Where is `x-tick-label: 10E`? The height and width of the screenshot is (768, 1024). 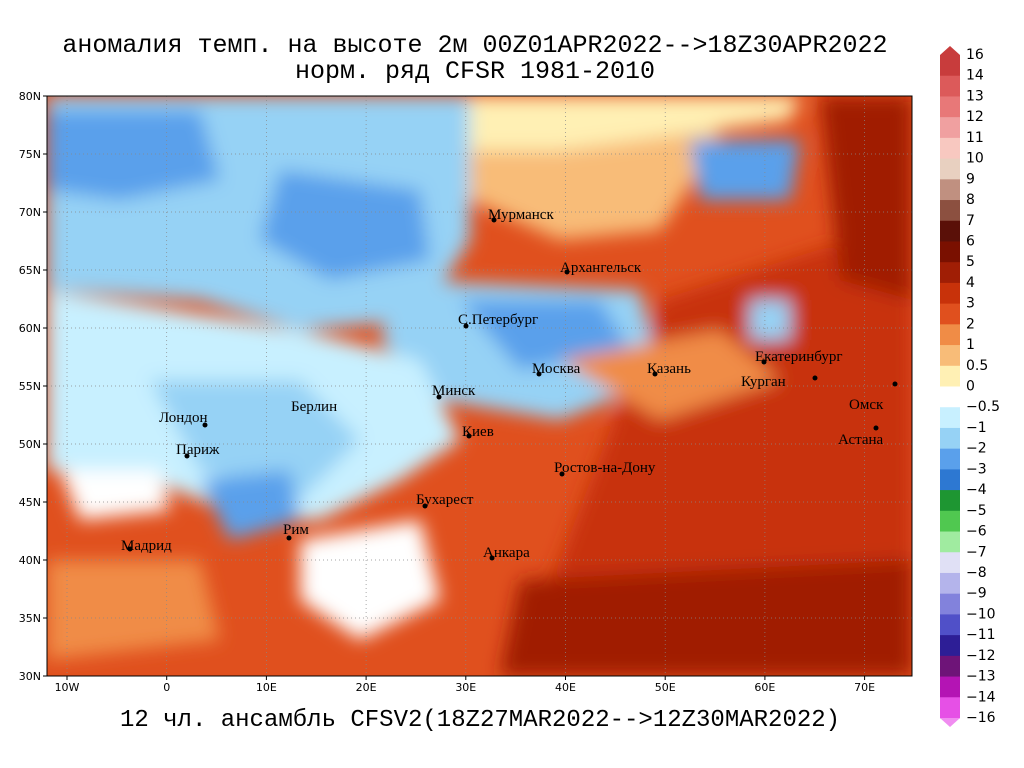 x-tick-label: 10E is located at coordinates (266, 687).